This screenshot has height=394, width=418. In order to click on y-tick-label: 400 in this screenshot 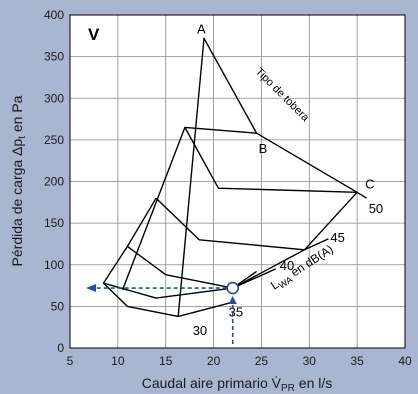, I will do `click(54, 15)`.